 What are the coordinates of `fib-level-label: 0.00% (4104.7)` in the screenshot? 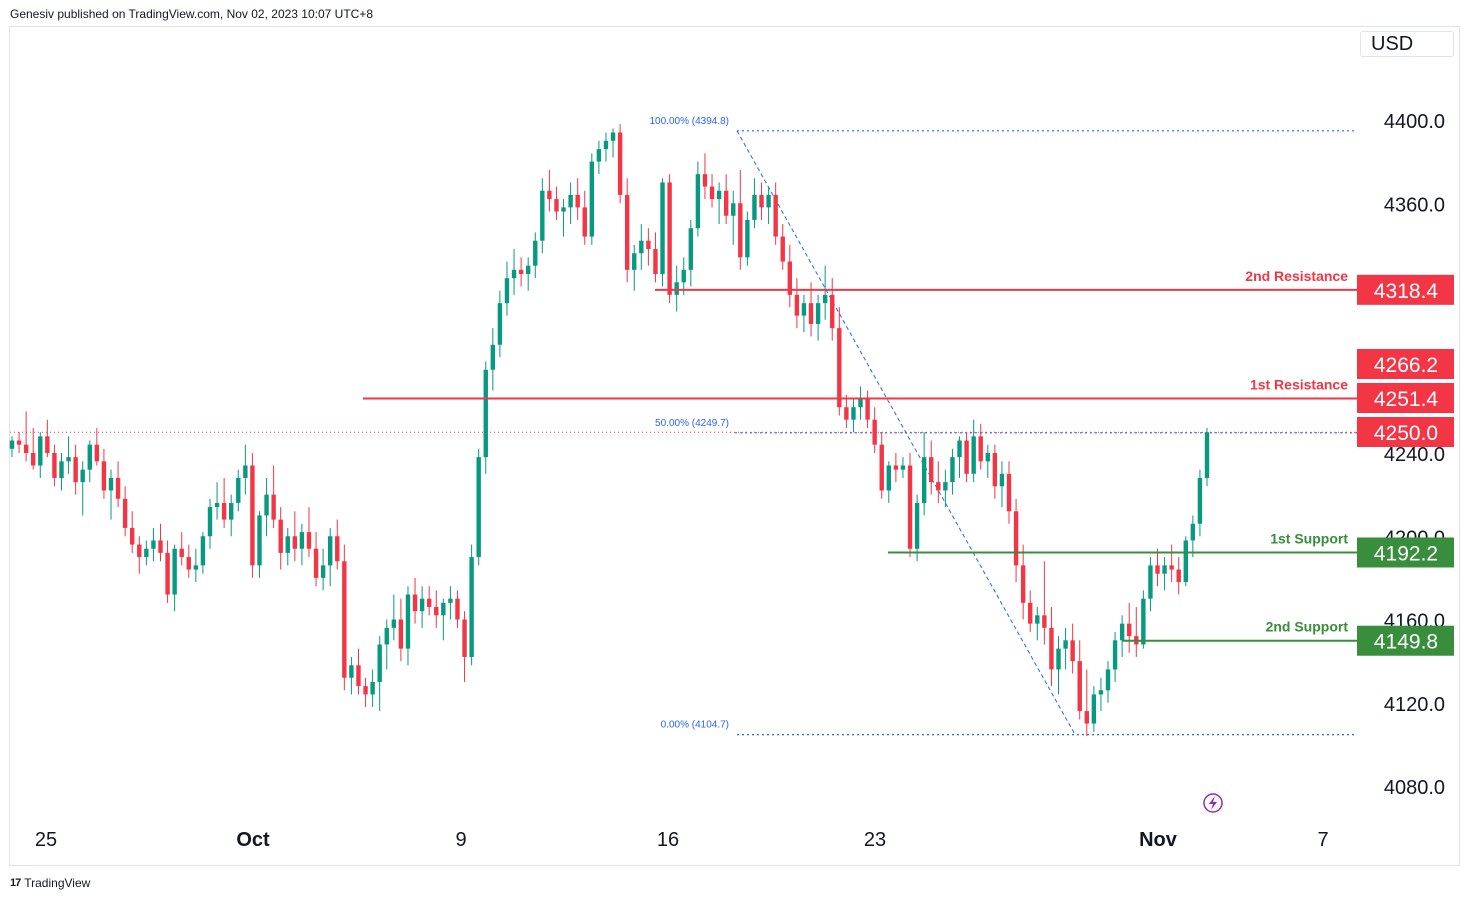 It's located at (695, 725).